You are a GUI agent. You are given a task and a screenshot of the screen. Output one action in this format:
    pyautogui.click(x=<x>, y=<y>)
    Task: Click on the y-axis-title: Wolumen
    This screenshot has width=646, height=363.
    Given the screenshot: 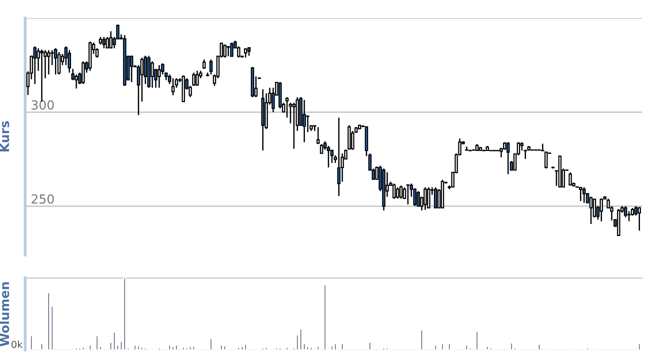 What is the action you would take?
    pyautogui.click(x=5, y=314)
    